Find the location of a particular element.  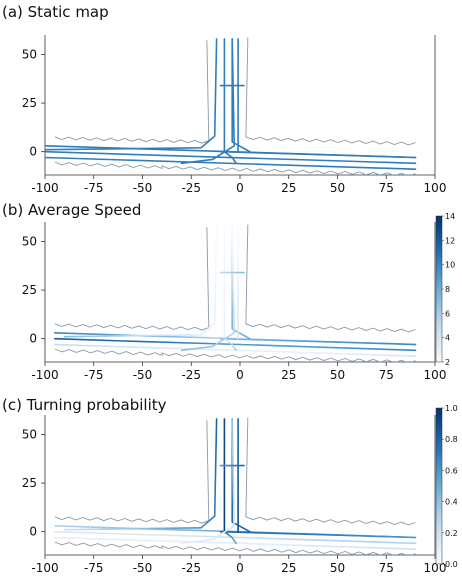

colorbar-tick-label: 0.4 is located at coordinates (451, 502).